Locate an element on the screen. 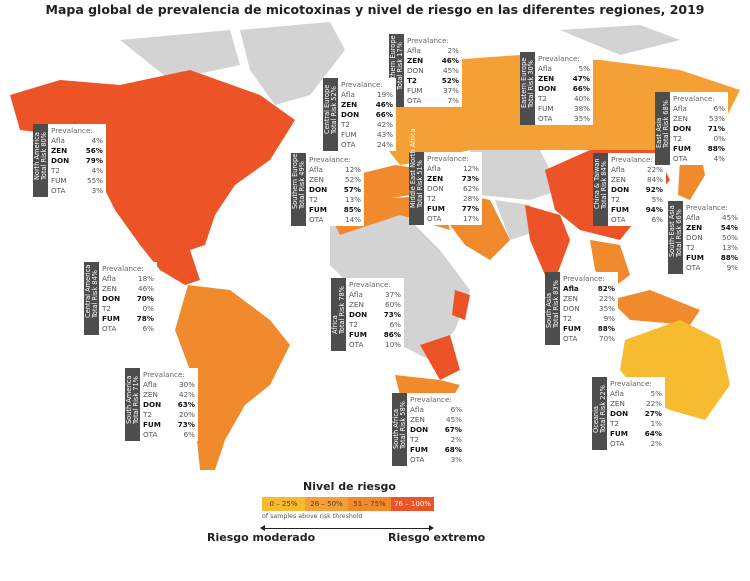 The image size is (750, 581). risk-arrow is located at coordinates (347, 528).